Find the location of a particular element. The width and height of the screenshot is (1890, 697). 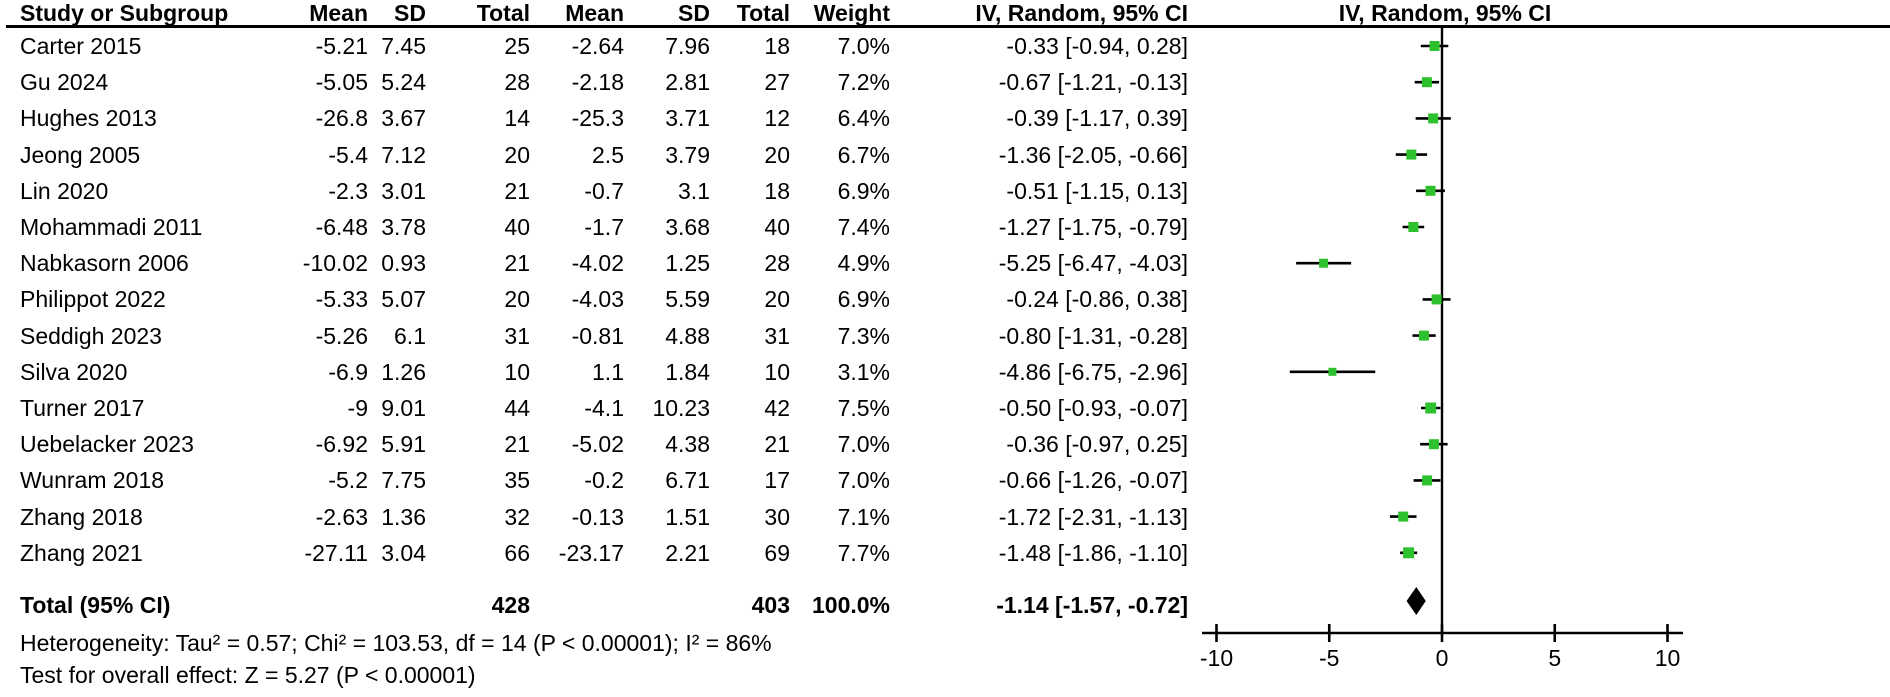

sd-experimental: 0.93 is located at coordinates (403, 263).